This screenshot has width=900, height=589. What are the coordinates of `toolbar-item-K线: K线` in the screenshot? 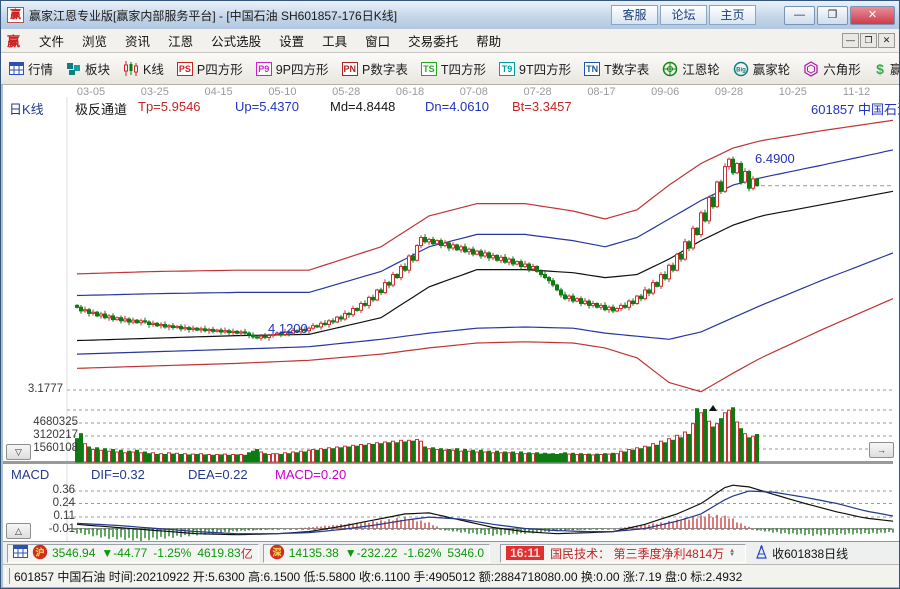 It's located at (143, 68).